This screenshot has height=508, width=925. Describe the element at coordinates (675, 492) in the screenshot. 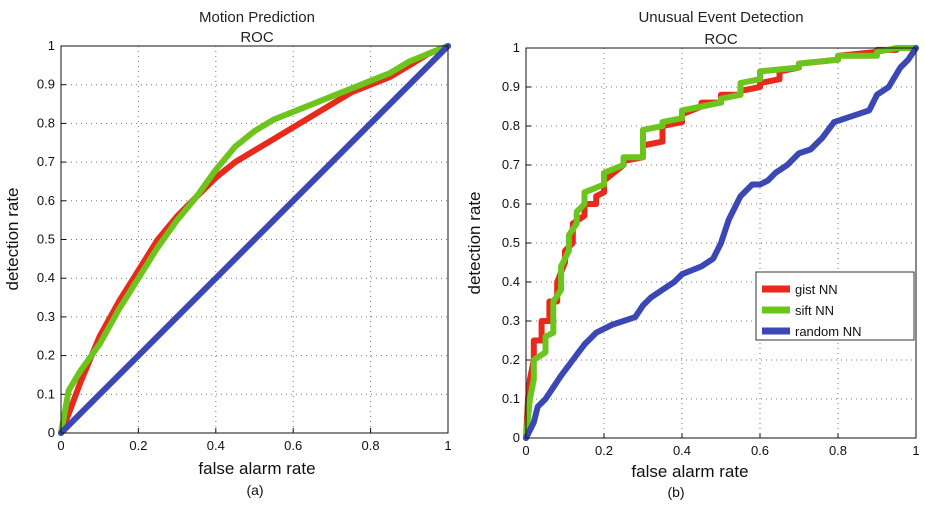

I see `panel-caption: (b)` at that location.